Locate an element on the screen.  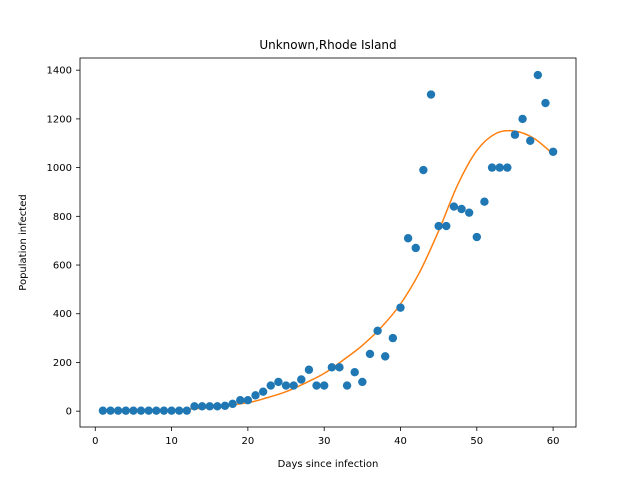
y-tick-label: 1200 is located at coordinates (59, 119).